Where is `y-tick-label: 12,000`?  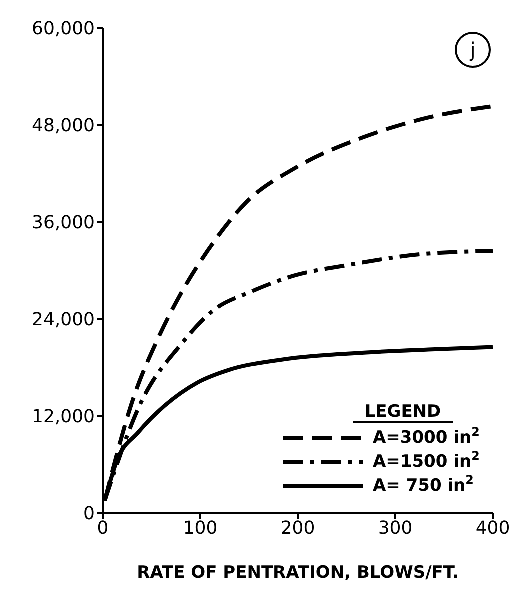 y-tick-label: 12,000 is located at coordinates (63, 417).